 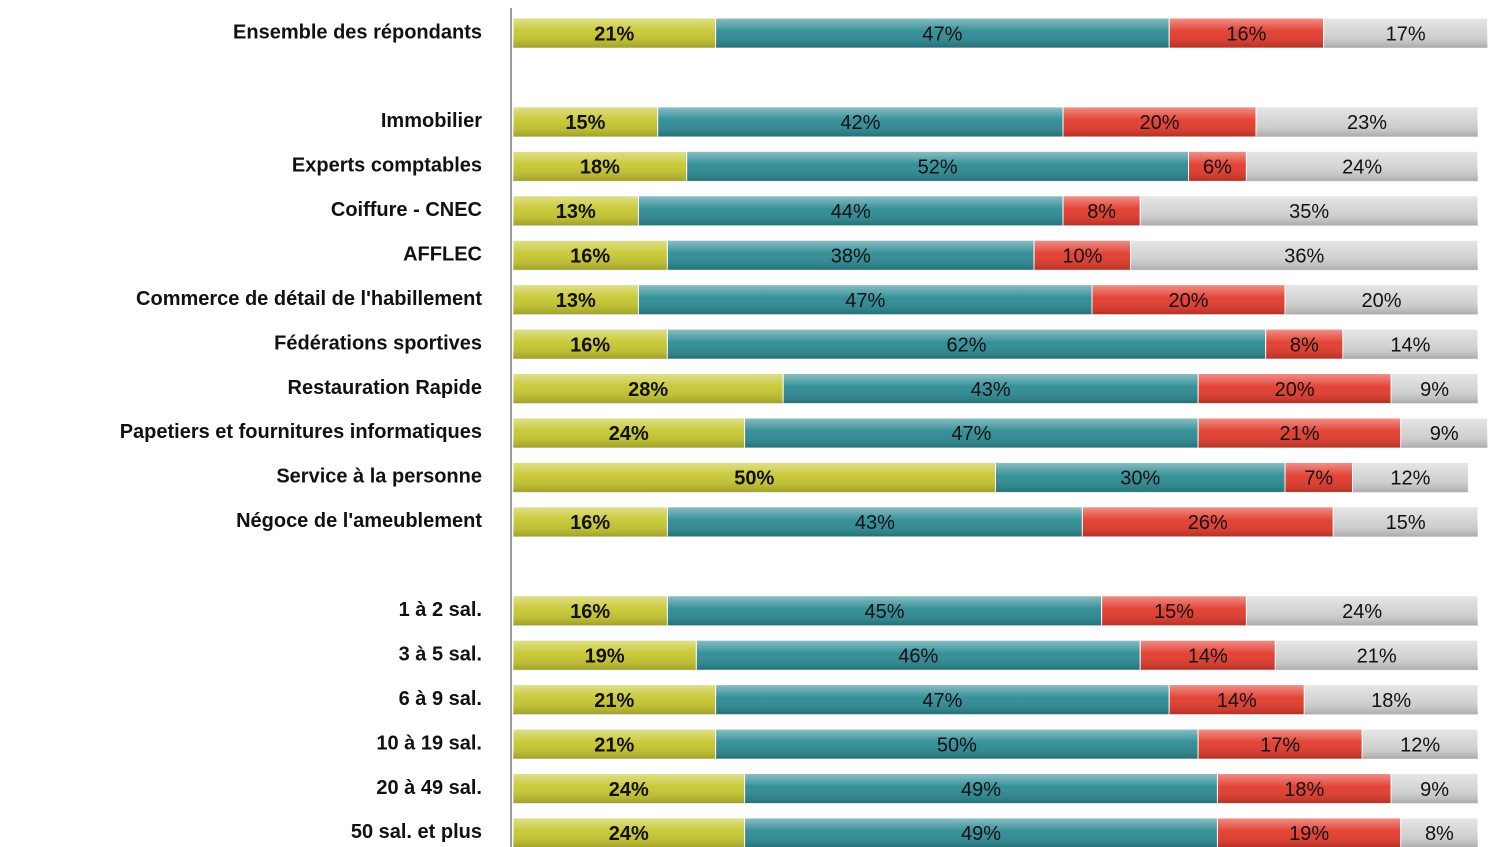 I want to click on data-label: 28%, so click(x=648, y=390).